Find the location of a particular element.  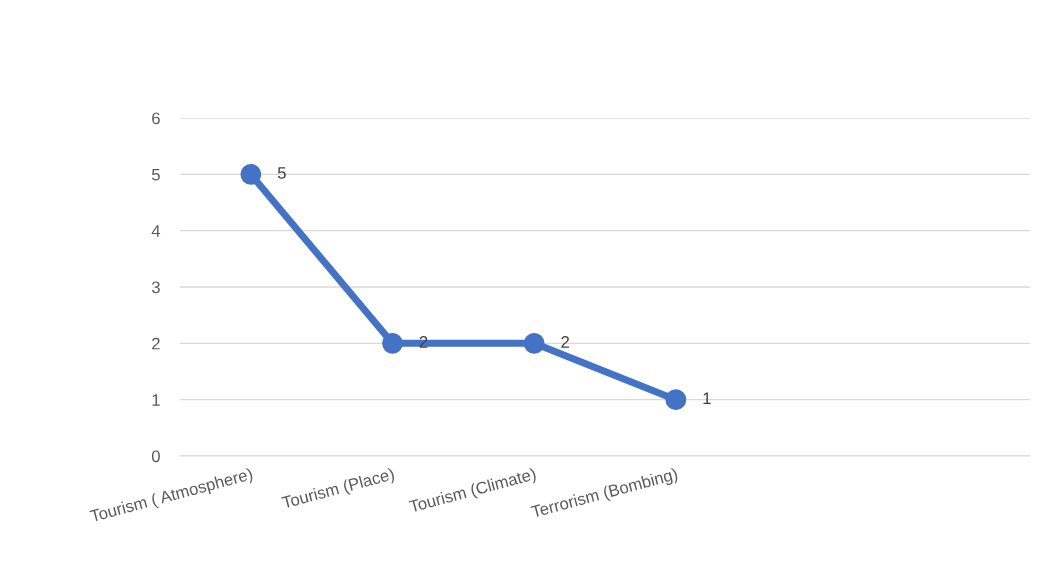

y-tick-label: 0 is located at coordinates (155, 456).